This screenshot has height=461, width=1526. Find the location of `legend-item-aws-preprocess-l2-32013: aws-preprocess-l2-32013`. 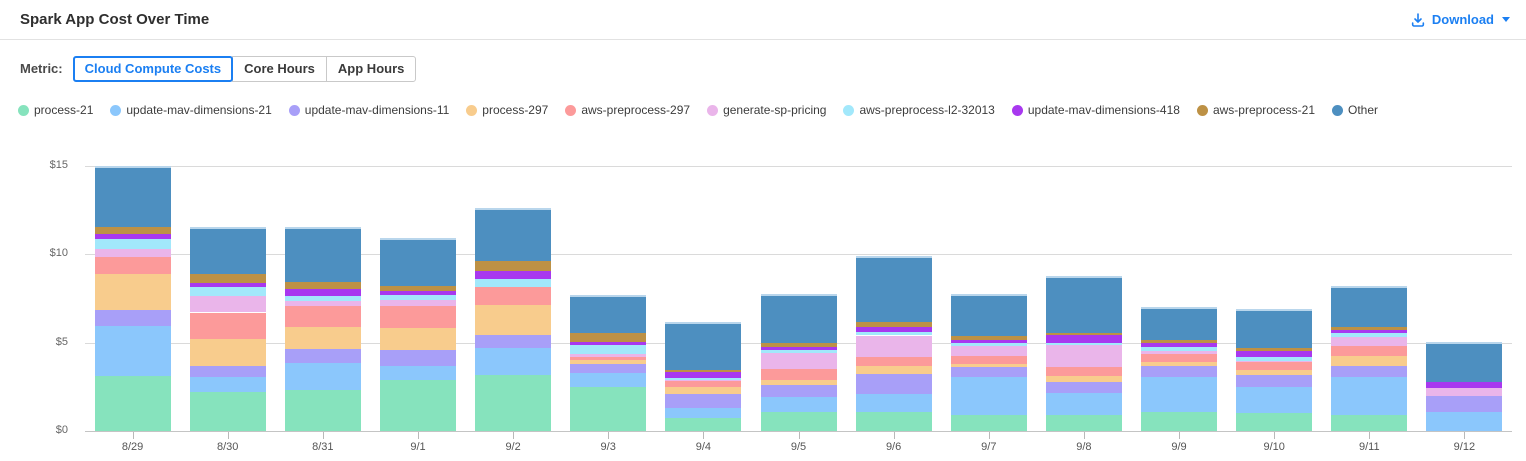

legend-item-aws-preprocess-l2-32013: aws-preprocess-l2-32013 is located at coordinates (919, 110).